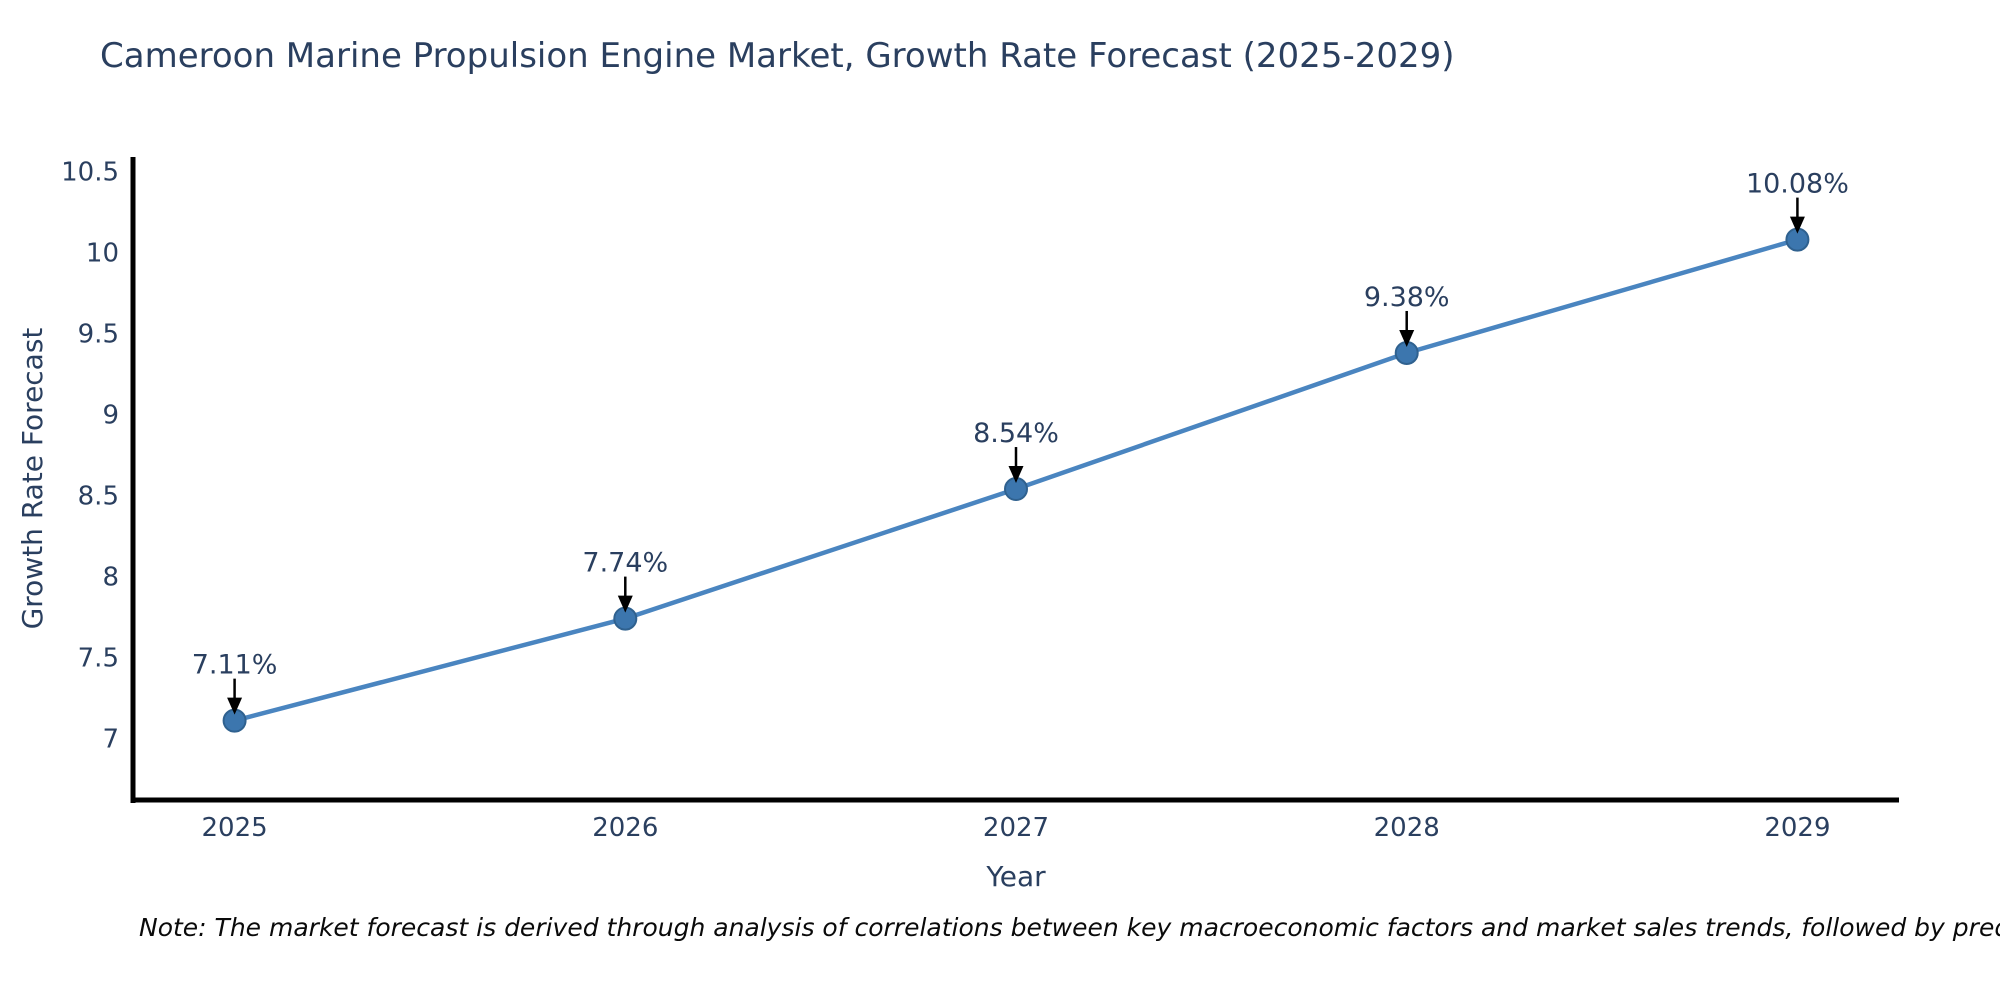  What do you see at coordinates (1407, 828) in the screenshot?
I see `x-tick-label: 2028` at bounding box center [1407, 828].